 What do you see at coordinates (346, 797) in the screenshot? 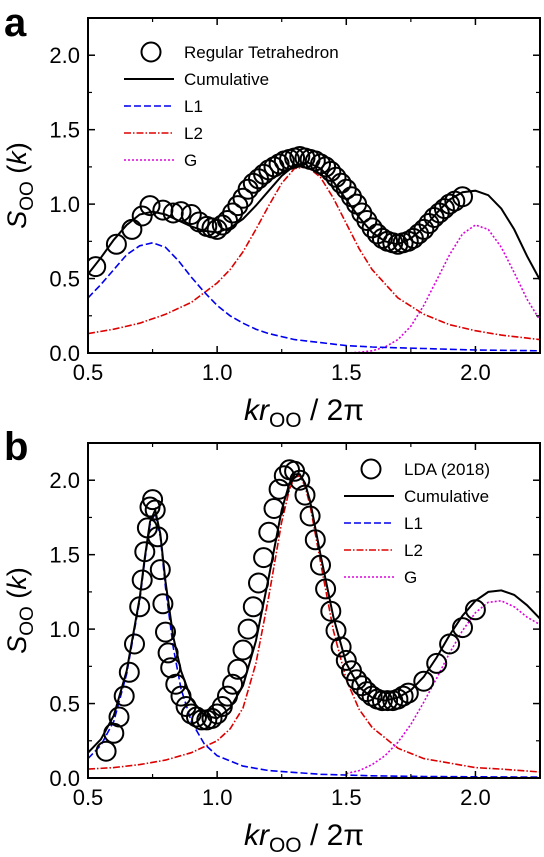
I see `x-tick-label: 1.5` at bounding box center [346, 797].